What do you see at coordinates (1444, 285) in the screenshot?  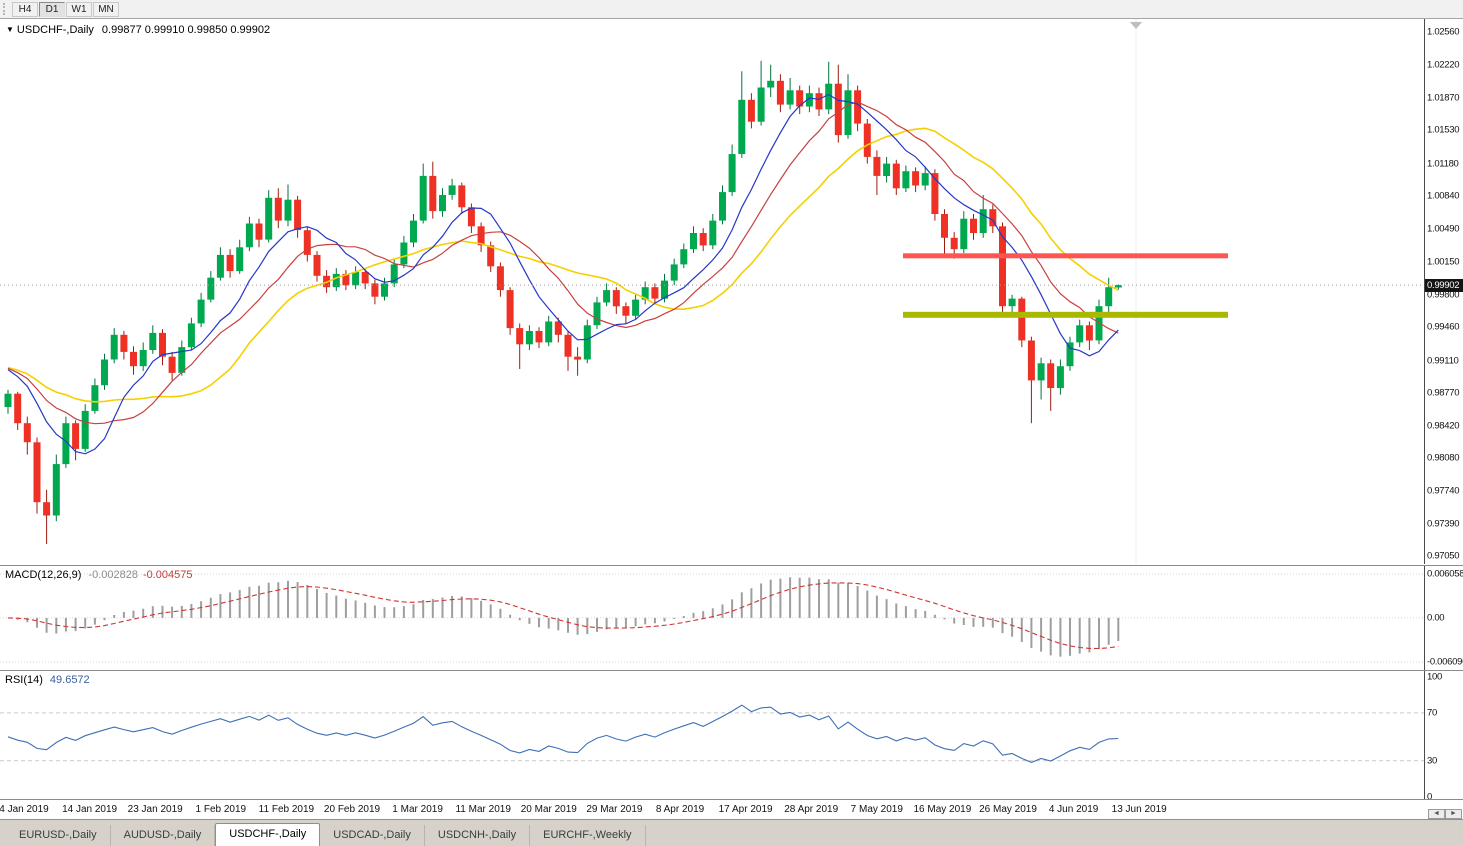 I see `current-price-badge: 0.99902` at bounding box center [1444, 285].